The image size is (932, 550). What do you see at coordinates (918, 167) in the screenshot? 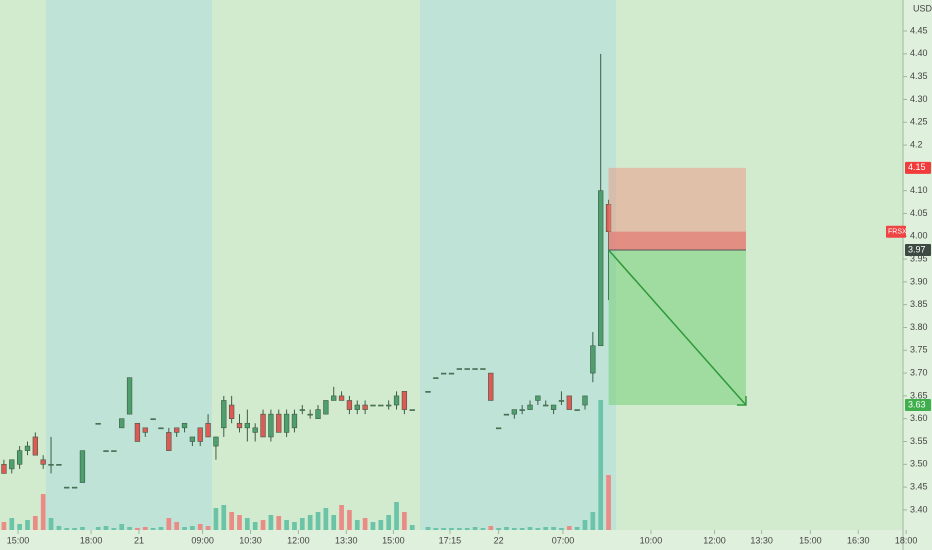
I see `price-tag` at bounding box center [918, 167].